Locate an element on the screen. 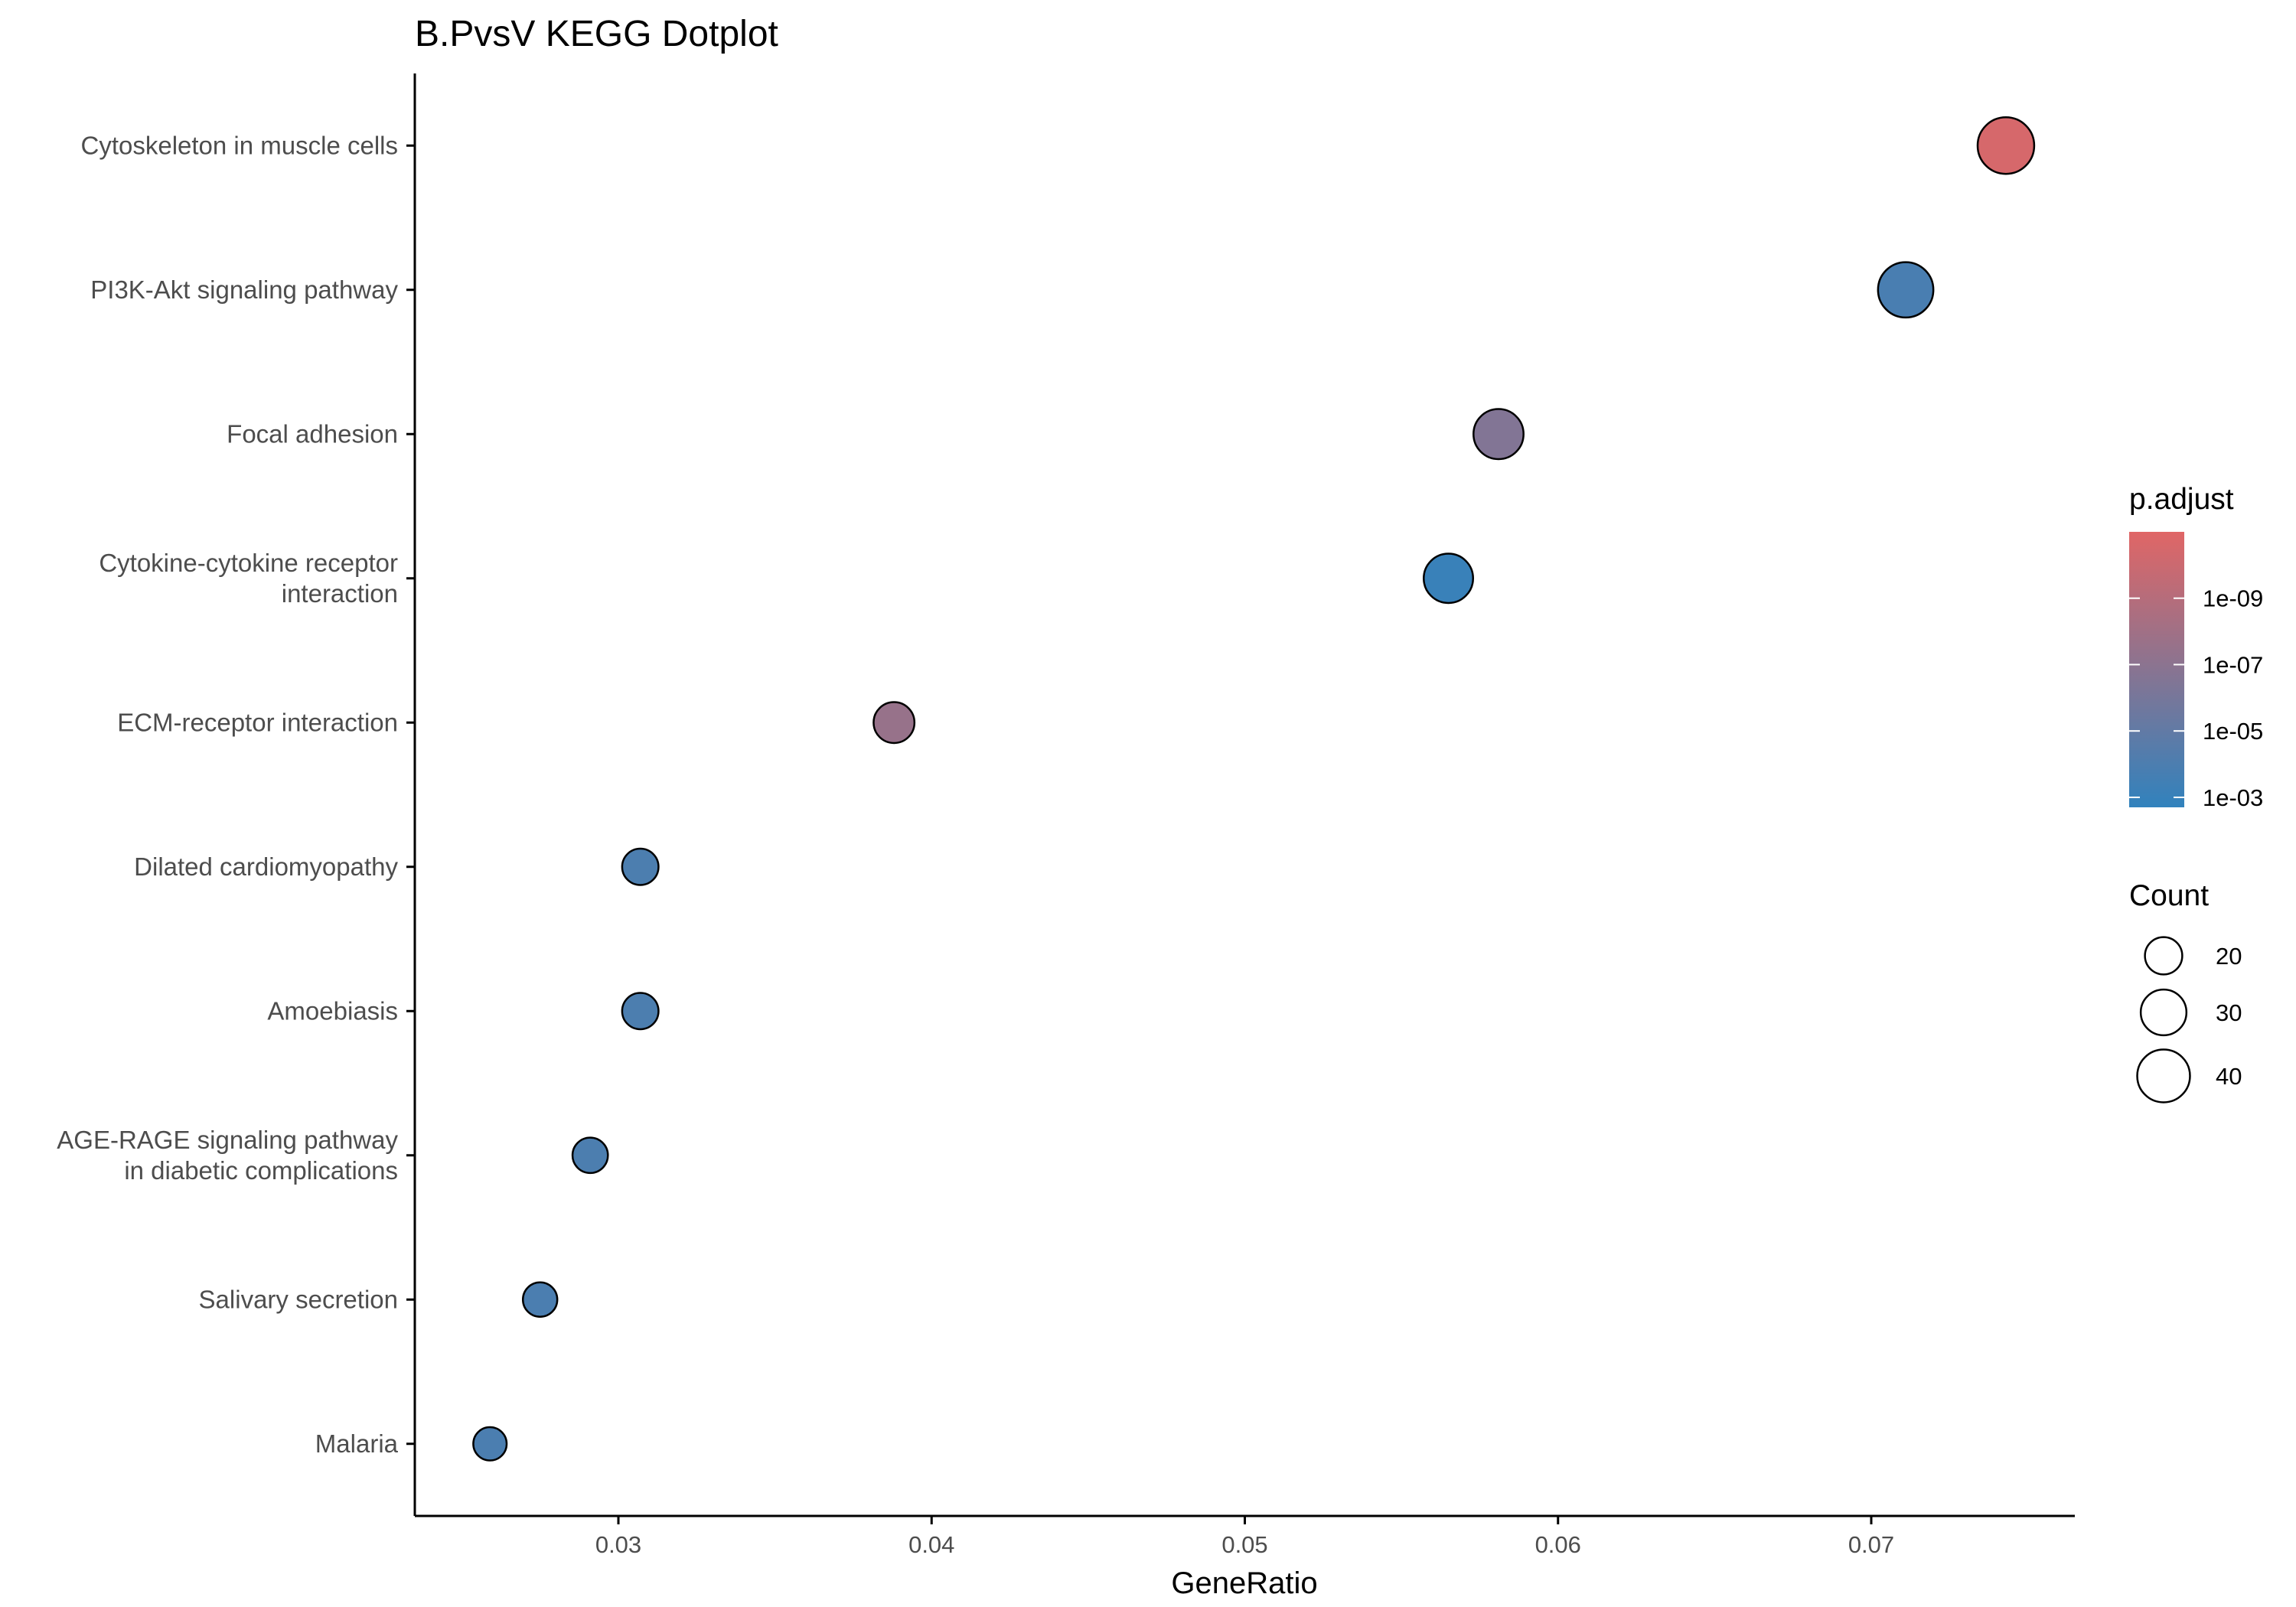 The image size is (2296, 1607). y-tick-label: Cytokine-cytokine receptor interaction is located at coordinates (248, 578).